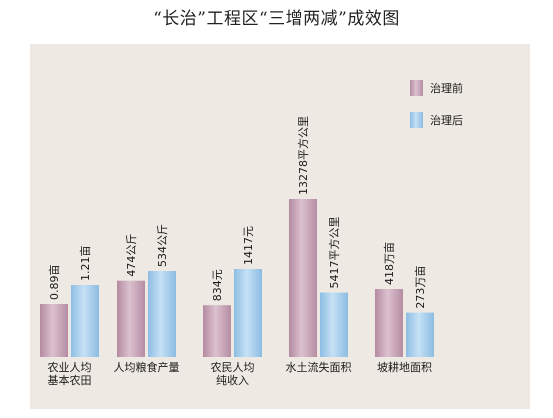 This screenshot has height=418, width=553. What do you see at coordinates (404, 367) in the screenshot?
I see `category-label-4-0: 坡耕地面积` at bounding box center [404, 367].